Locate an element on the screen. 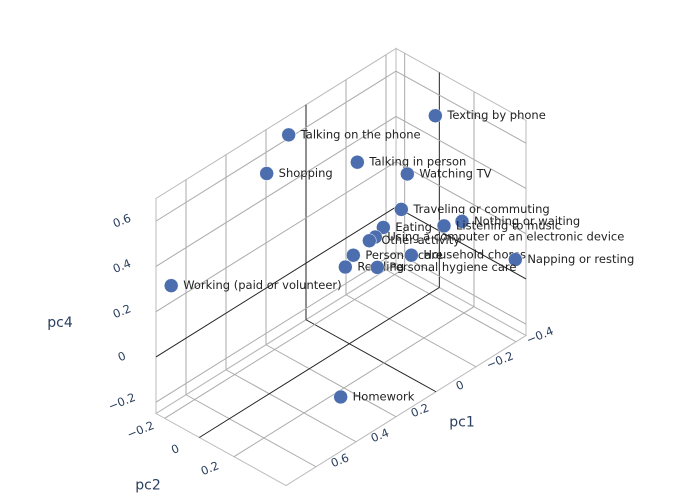  z-axis-title: pc4 is located at coordinates (60, 323).